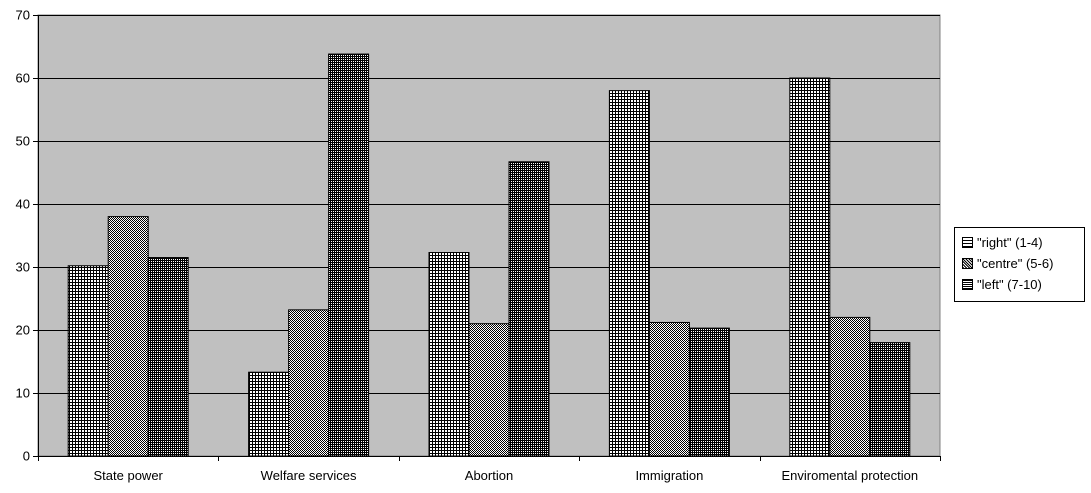  What do you see at coordinates (850, 475) in the screenshot?
I see `x-category-label-4: Enviromental protection` at bounding box center [850, 475].